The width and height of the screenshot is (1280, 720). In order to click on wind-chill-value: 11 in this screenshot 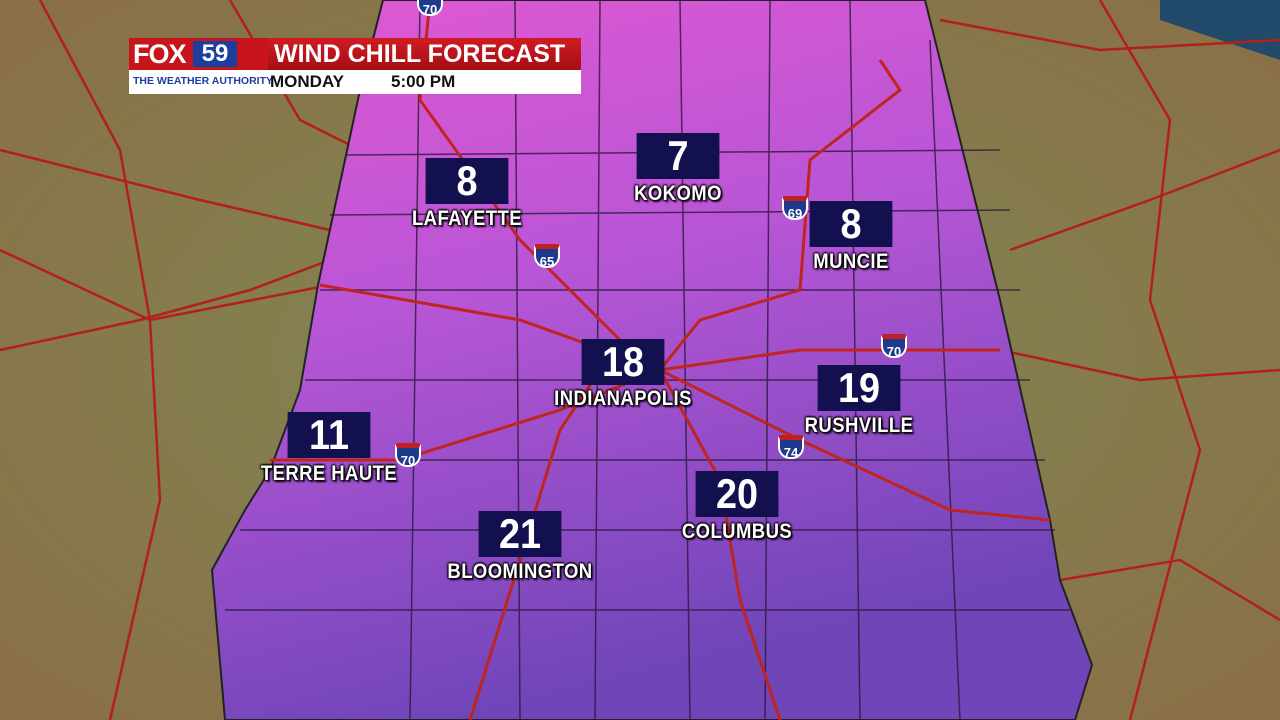, I will do `click(329, 435)`.